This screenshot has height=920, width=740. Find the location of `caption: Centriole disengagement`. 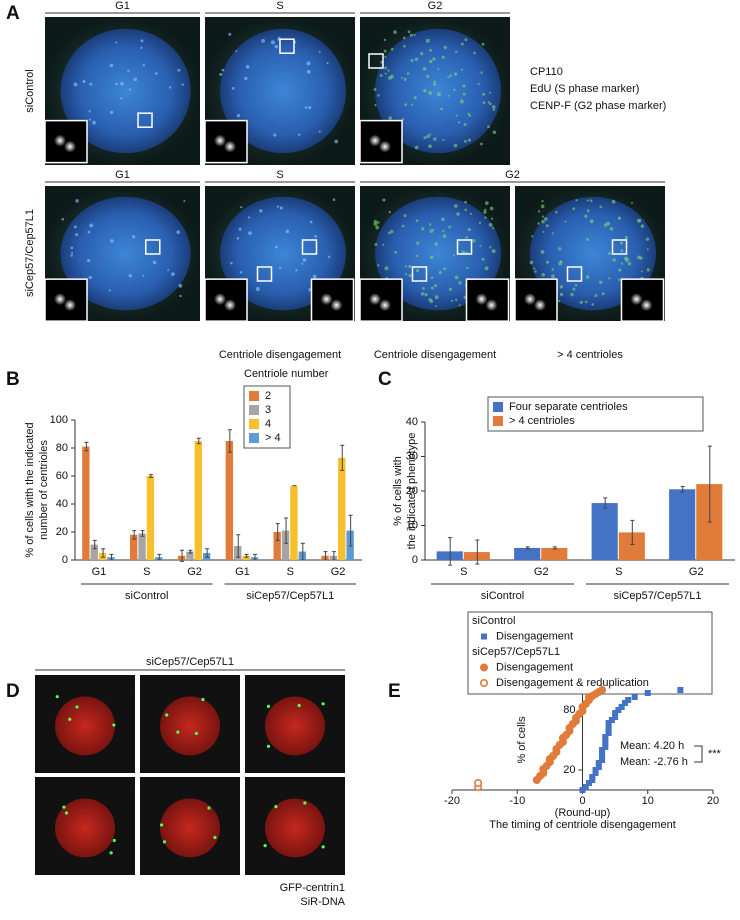

caption: Centriole disengagement is located at coordinates (280, 355).